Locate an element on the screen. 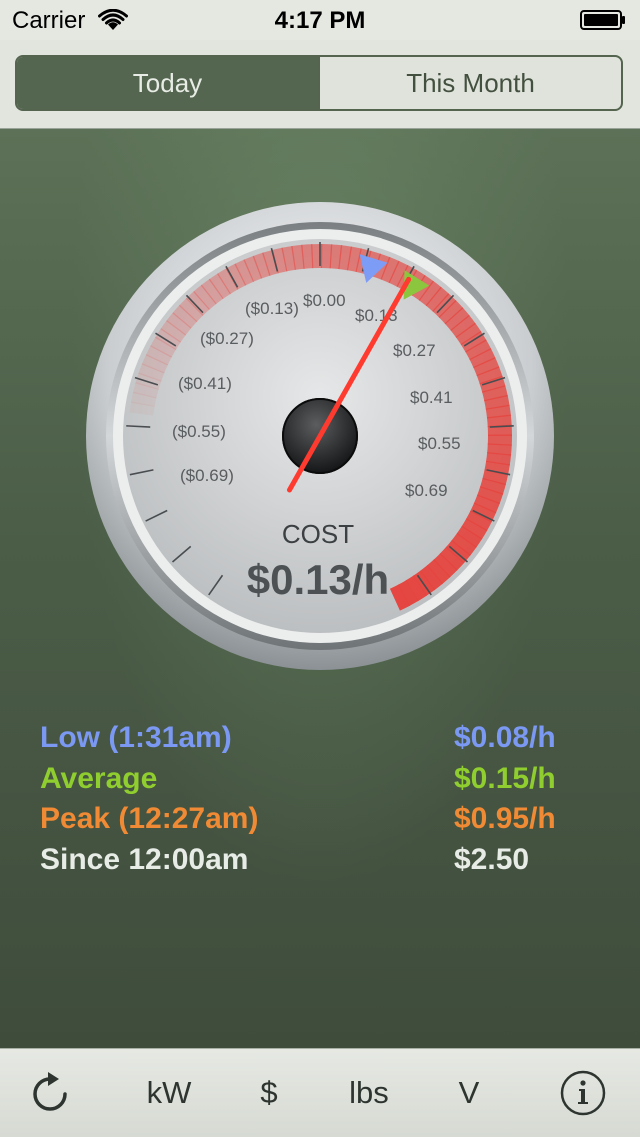 The height and width of the screenshot is (1137, 640). bottom-tab-bar: kW $ lbs V is located at coordinates (320, 1092).